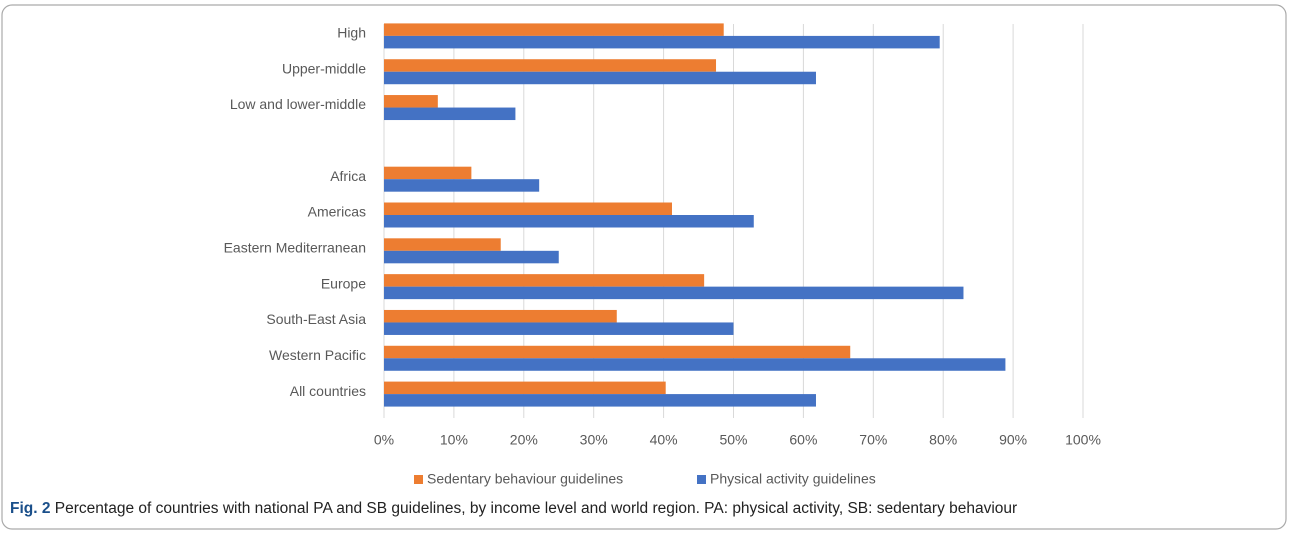  Describe the element at coordinates (351, 33) in the screenshot. I see `y-tick-label: High` at that location.